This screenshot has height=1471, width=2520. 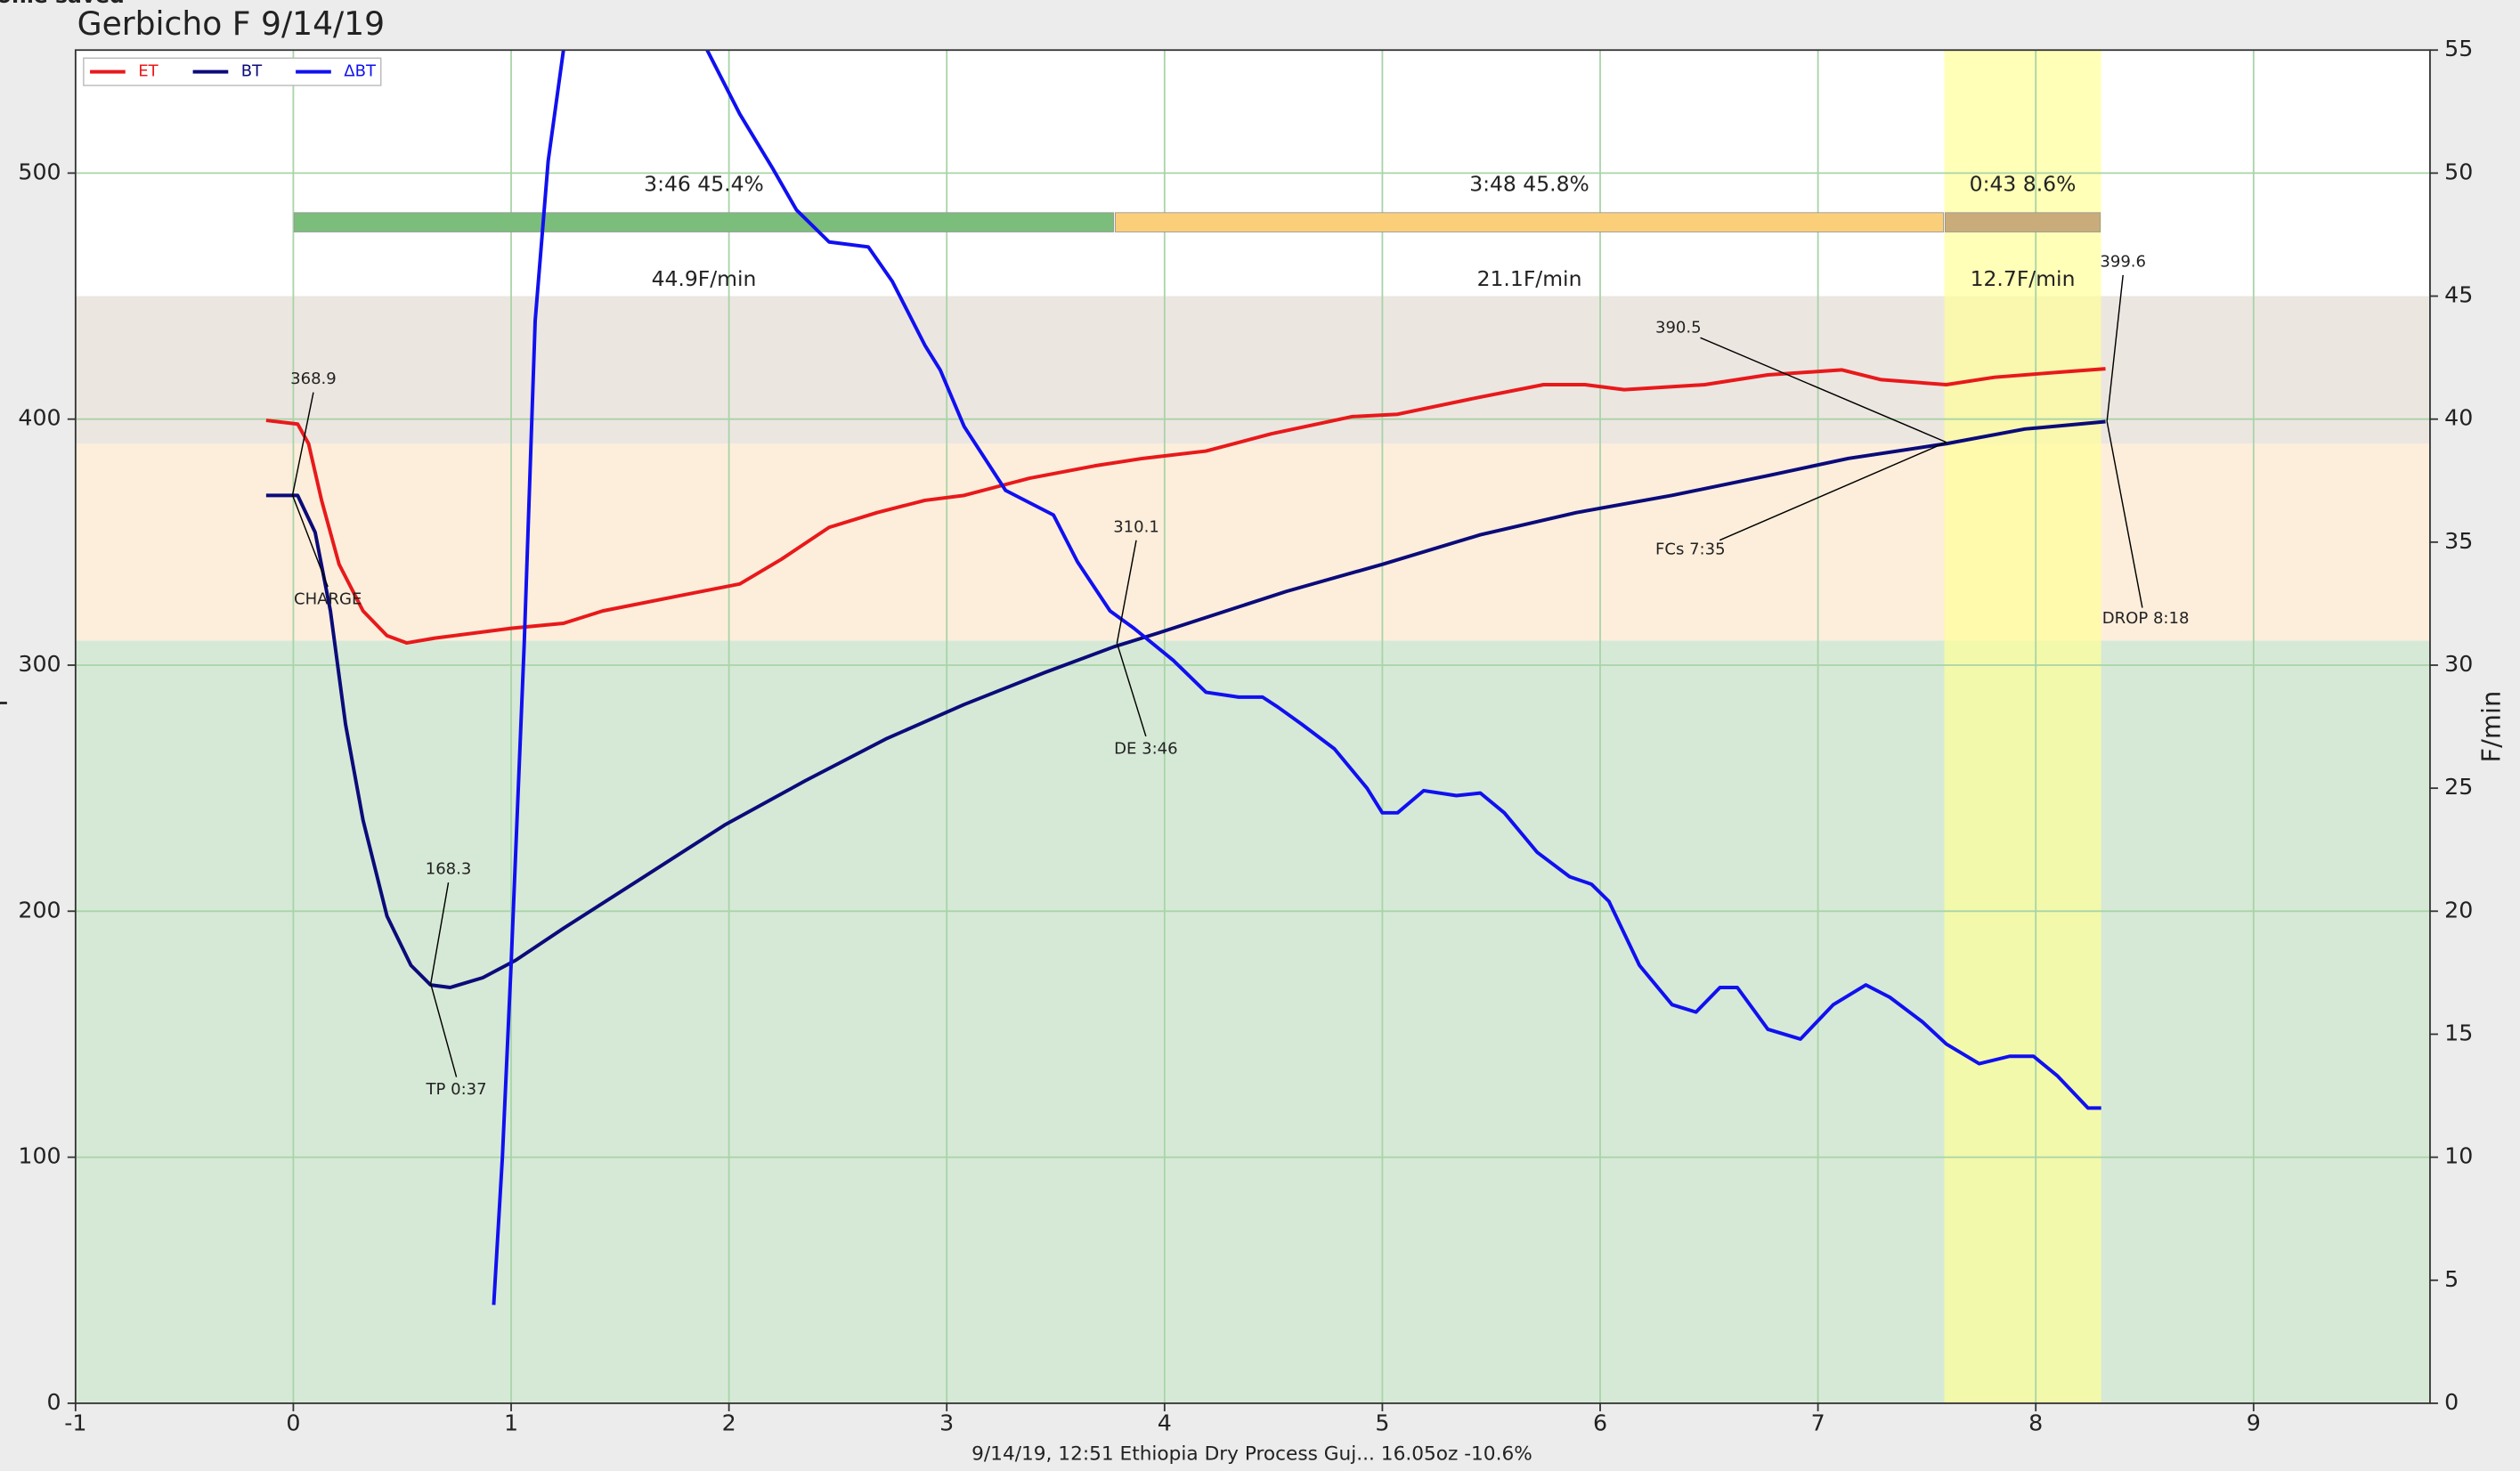 I want to click on y2-axis-label: F/min, so click(x=2490, y=727).